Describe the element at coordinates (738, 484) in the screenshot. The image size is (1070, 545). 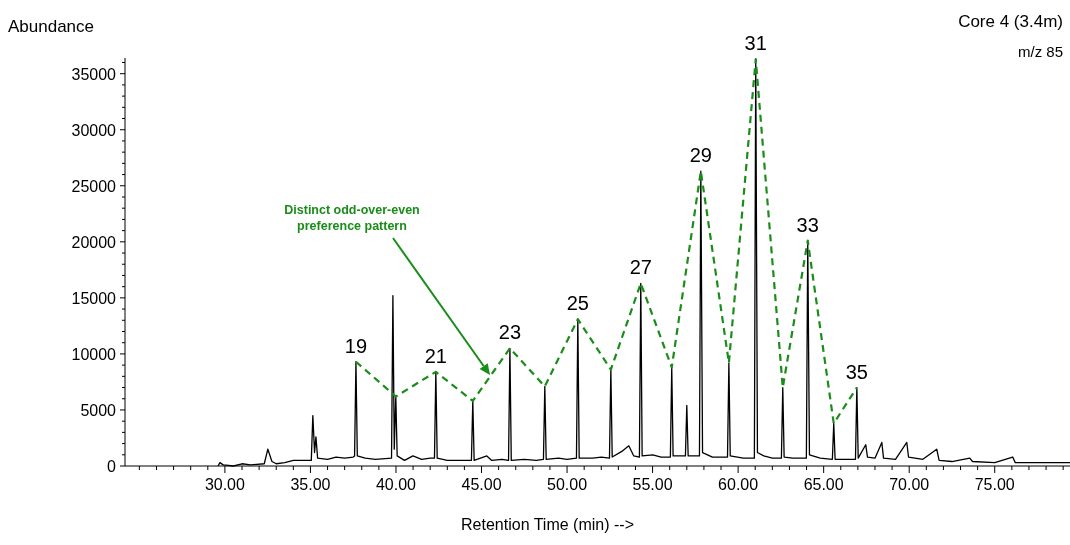
I see `x-tick-label: 60.00` at that location.